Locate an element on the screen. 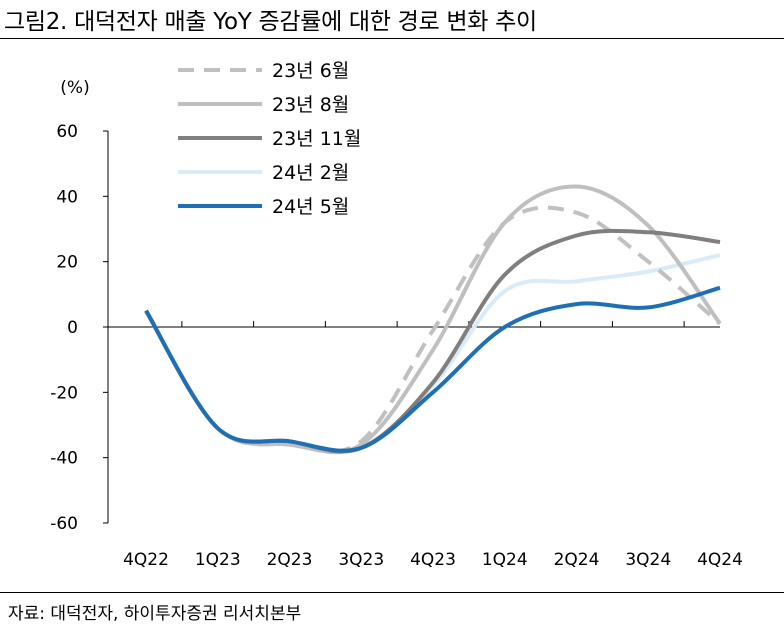 The width and height of the screenshot is (784, 628). x-tick-label: 1Q23 is located at coordinates (218, 560).